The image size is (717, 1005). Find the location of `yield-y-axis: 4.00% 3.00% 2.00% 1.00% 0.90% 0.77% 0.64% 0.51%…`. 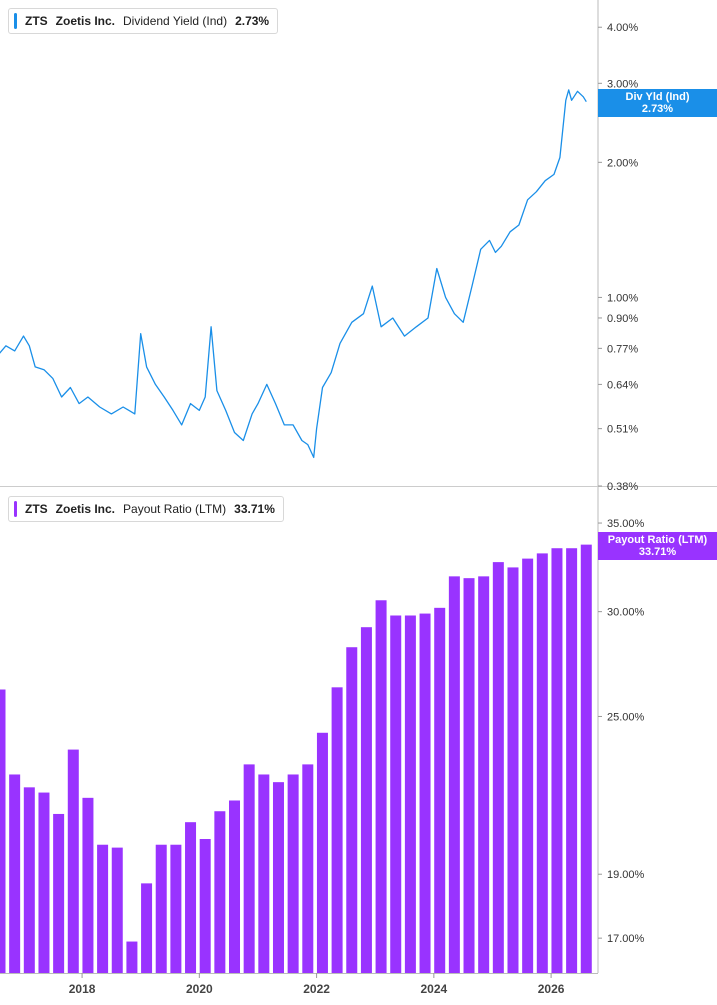

yield-y-axis: 4.00% 3.00% 2.00% 1.00% 0.90% 0.77% 0.64% 0.51%… is located at coordinates (618, 257).